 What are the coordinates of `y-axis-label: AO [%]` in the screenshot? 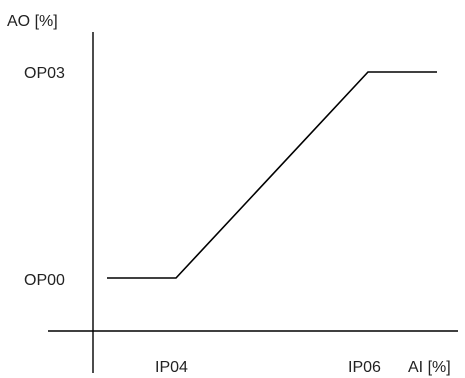 It's located at (32, 21).